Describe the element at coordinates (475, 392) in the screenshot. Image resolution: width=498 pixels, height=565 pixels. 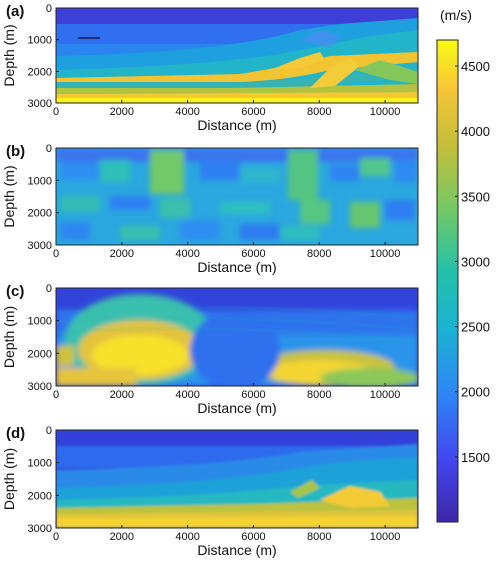
I see `colorbar-tick-label: 2000` at that location.